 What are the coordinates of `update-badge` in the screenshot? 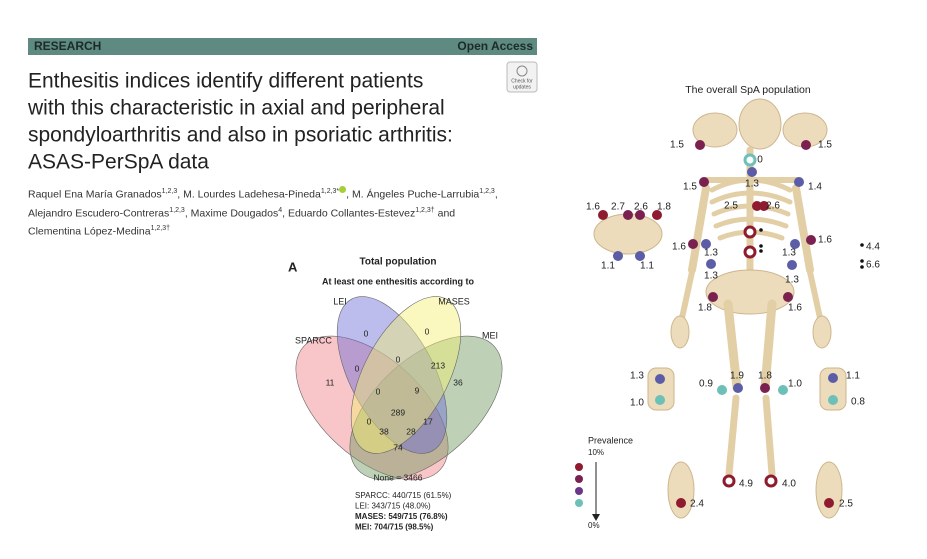 It's located at (522, 77).